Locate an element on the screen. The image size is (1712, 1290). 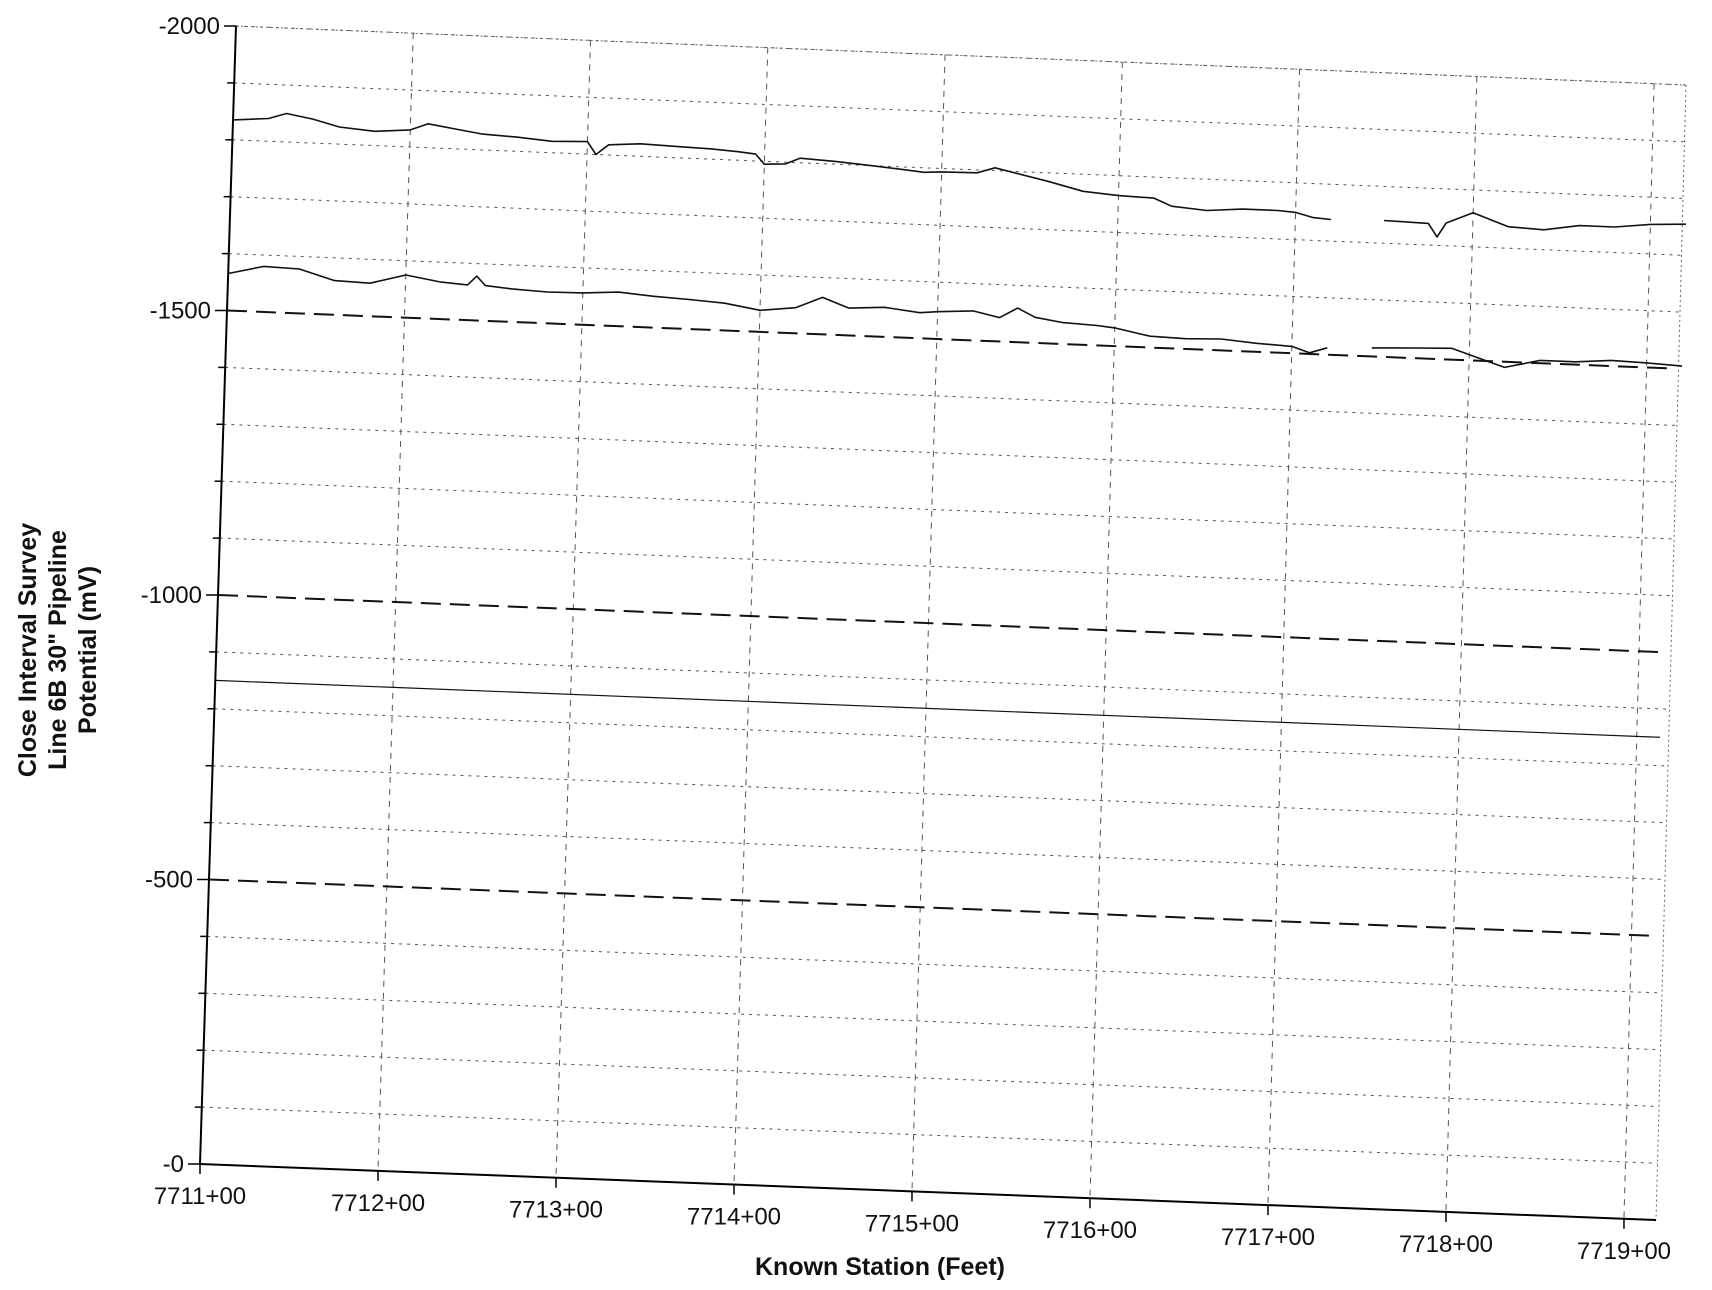
x-tick-label: 7714+00 is located at coordinates (734, 1217).